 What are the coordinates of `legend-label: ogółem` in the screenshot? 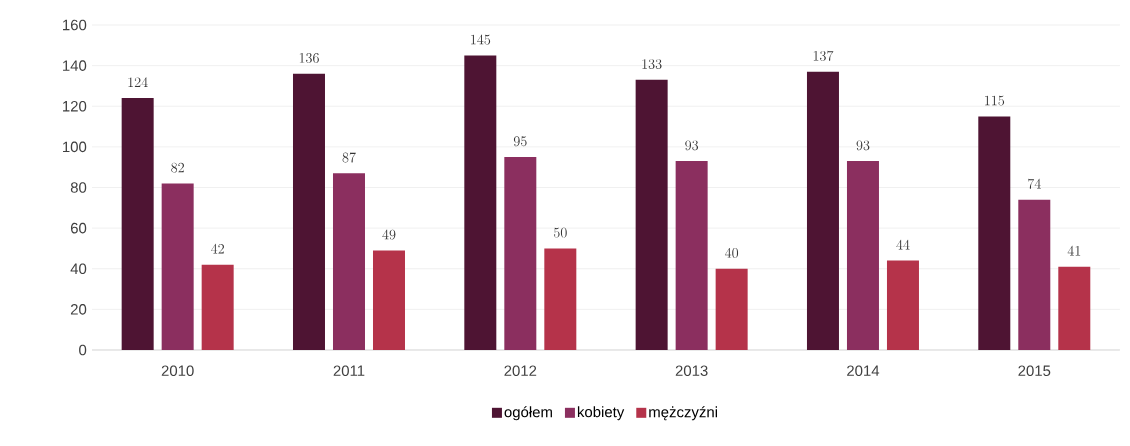 It's located at (528, 413).